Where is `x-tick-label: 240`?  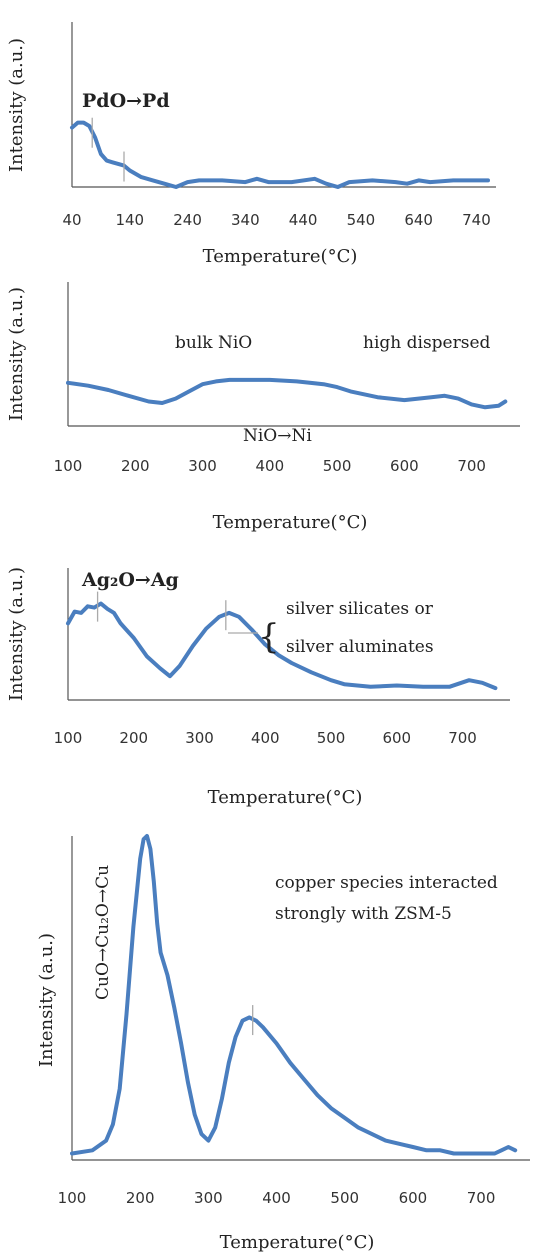
x-tick-label: 240 is located at coordinates (187, 220).